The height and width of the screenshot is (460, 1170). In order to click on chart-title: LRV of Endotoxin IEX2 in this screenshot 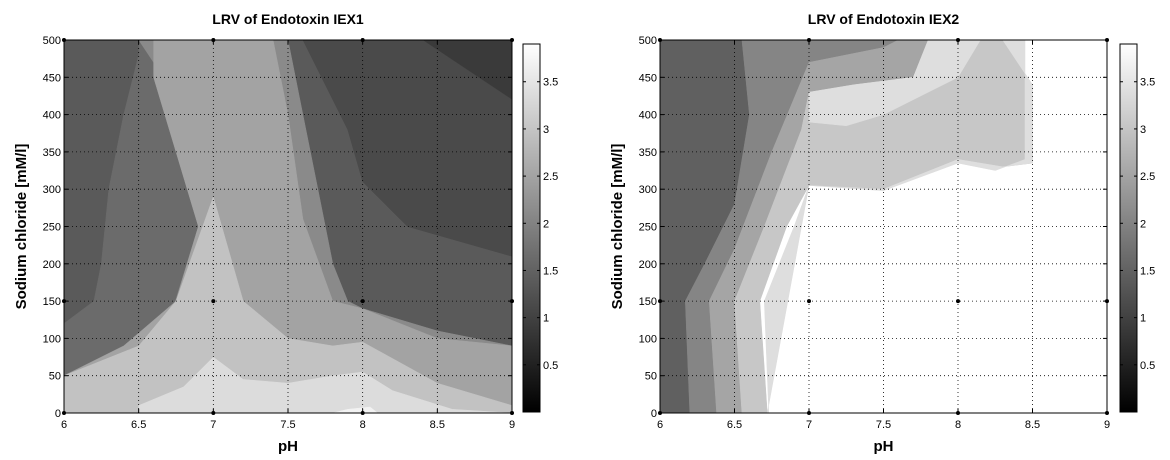, I will do `click(884, 19)`.